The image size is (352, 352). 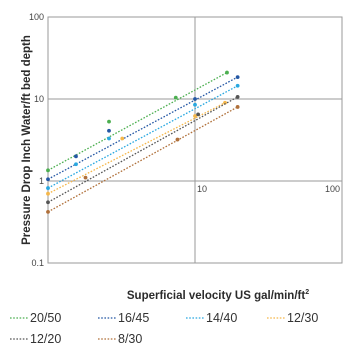 I want to click on legend-item: 12/30, so click(x=292, y=318).